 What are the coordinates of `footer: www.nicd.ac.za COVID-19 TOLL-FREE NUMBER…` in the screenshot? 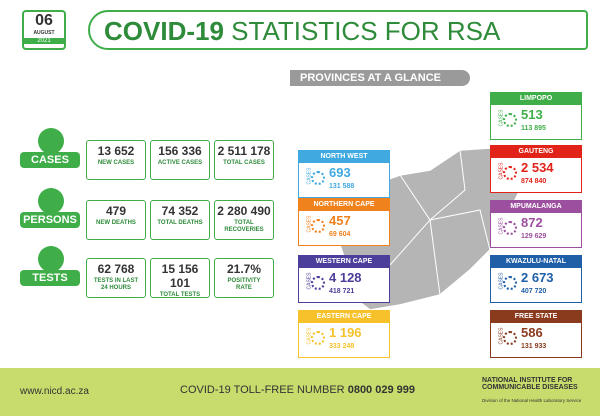 It's located at (300, 392).